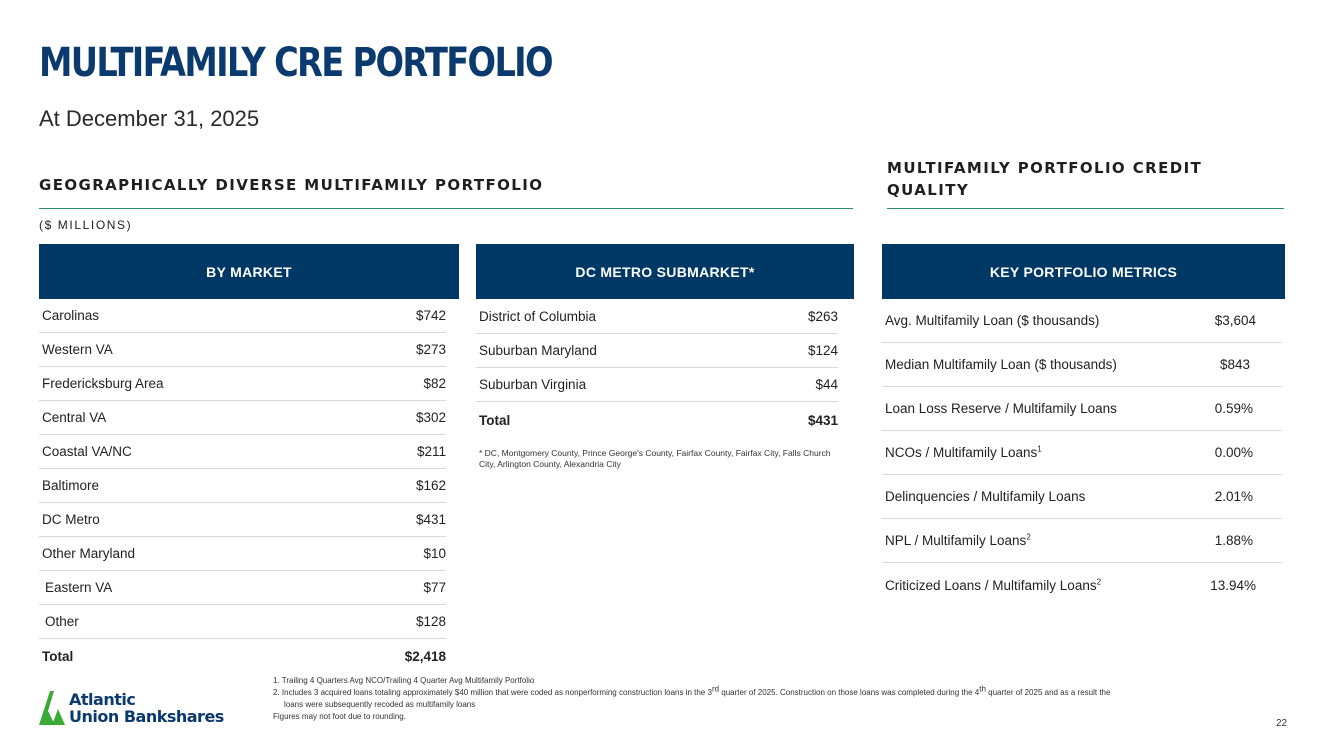  I want to click on table-row: NPL / Multifamily Loans2 1.88%, so click(1082, 541).